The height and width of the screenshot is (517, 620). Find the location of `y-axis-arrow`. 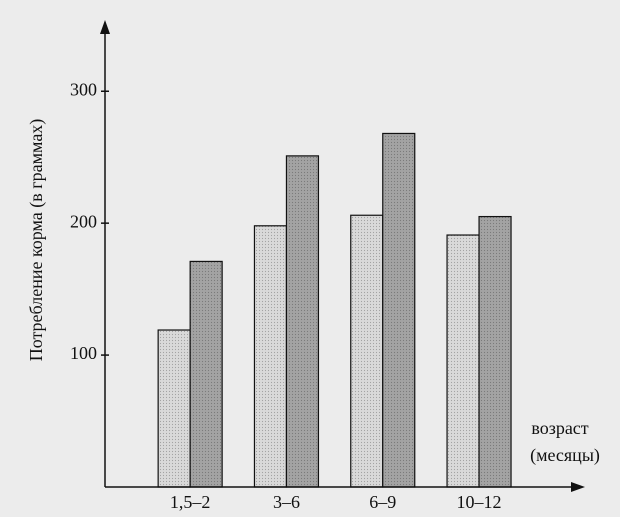

y-axis-arrow is located at coordinates (105, 27).